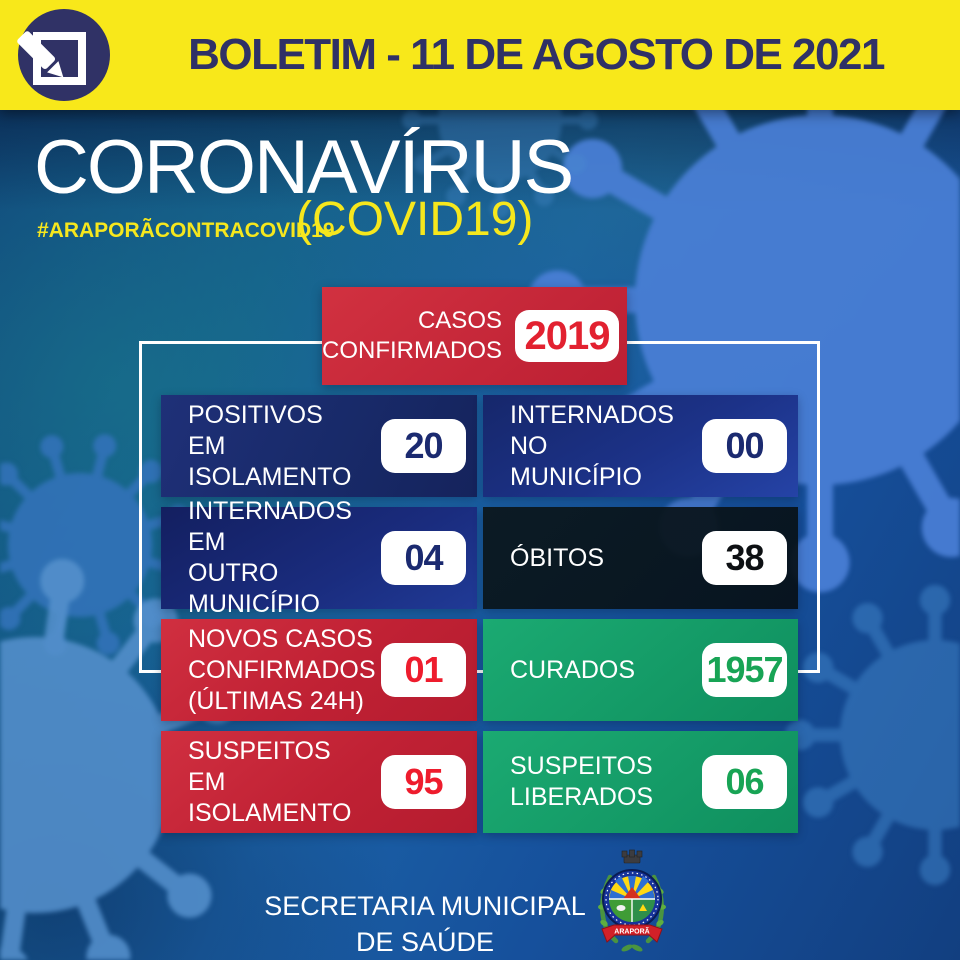 This screenshot has width=960, height=960. I want to click on stat-value: 38, so click(744, 558).